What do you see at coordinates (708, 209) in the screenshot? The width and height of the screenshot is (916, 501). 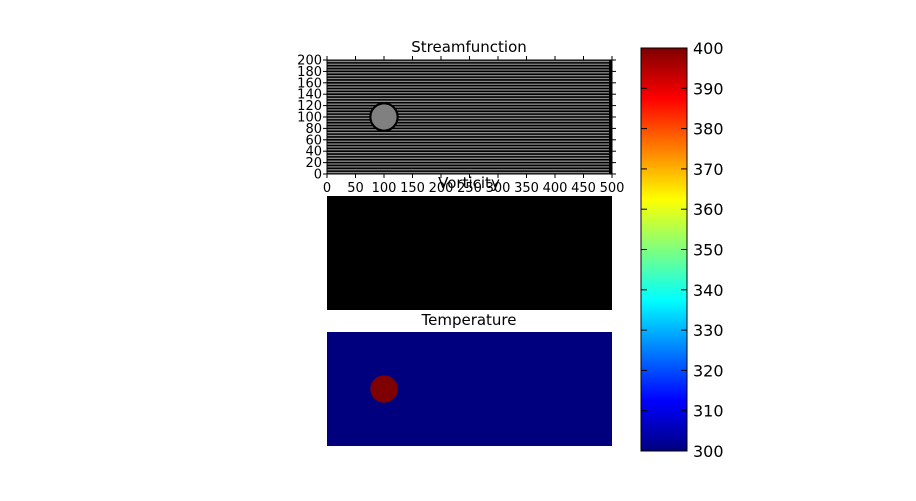 I see `colorbar-tick-label: 360` at bounding box center [708, 209].